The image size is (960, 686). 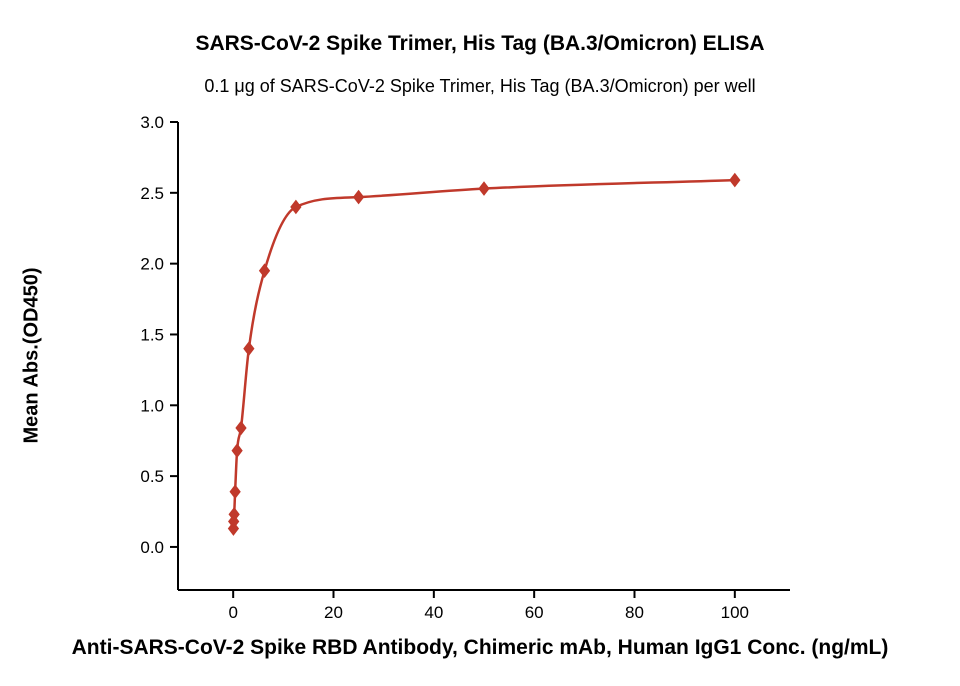 I want to click on y-tick-label: 2.0, so click(x=152, y=264).